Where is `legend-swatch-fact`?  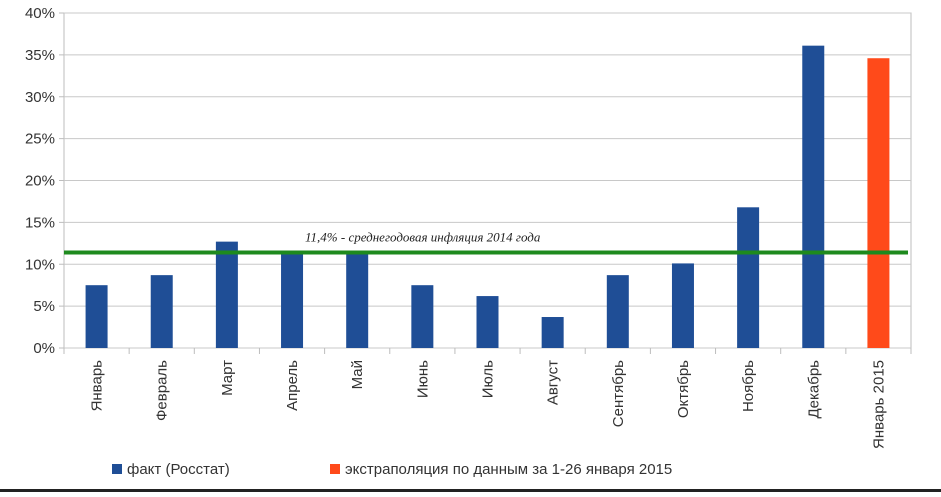 legend-swatch-fact is located at coordinates (117, 469).